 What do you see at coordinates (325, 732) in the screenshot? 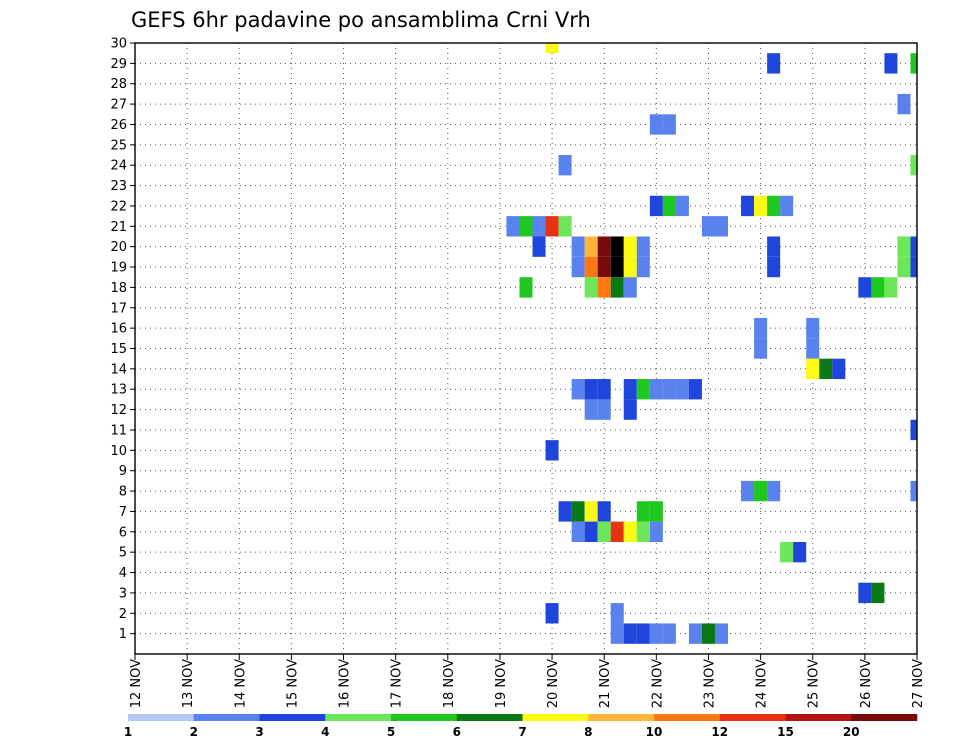
I see `colorbar-label: 4` at bounding box center [325, 732].